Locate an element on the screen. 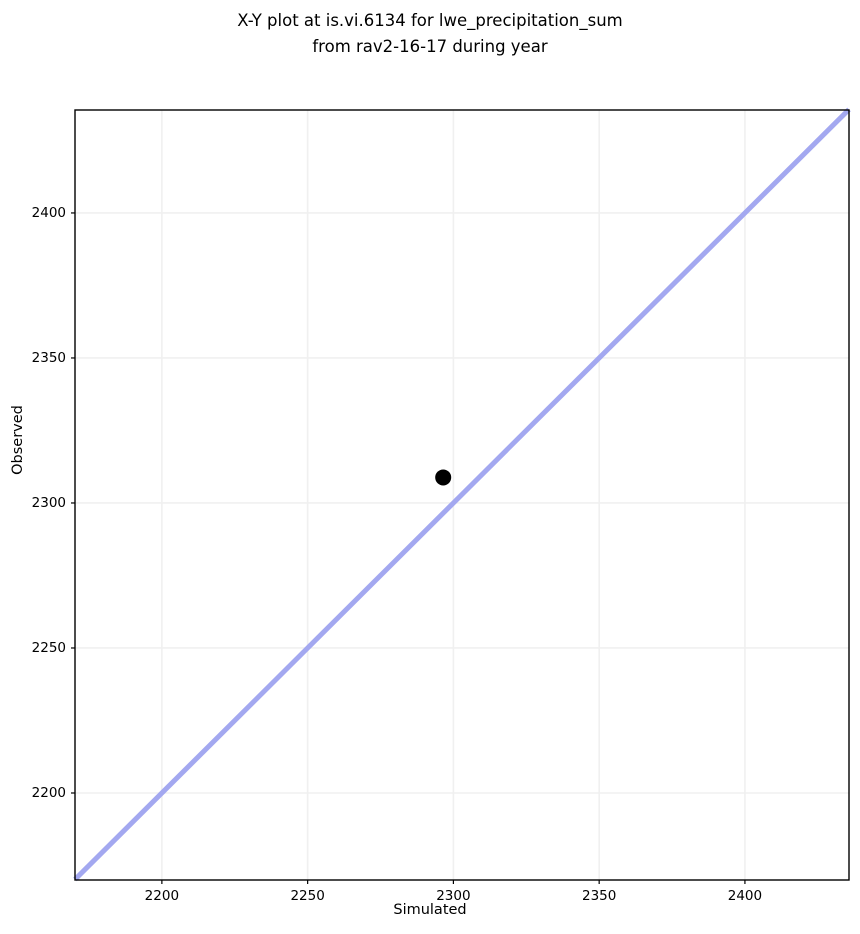 Image resolution: width=860 pixels, height=934 pixels. tickmarks-x is located at coordinates (453, 882).